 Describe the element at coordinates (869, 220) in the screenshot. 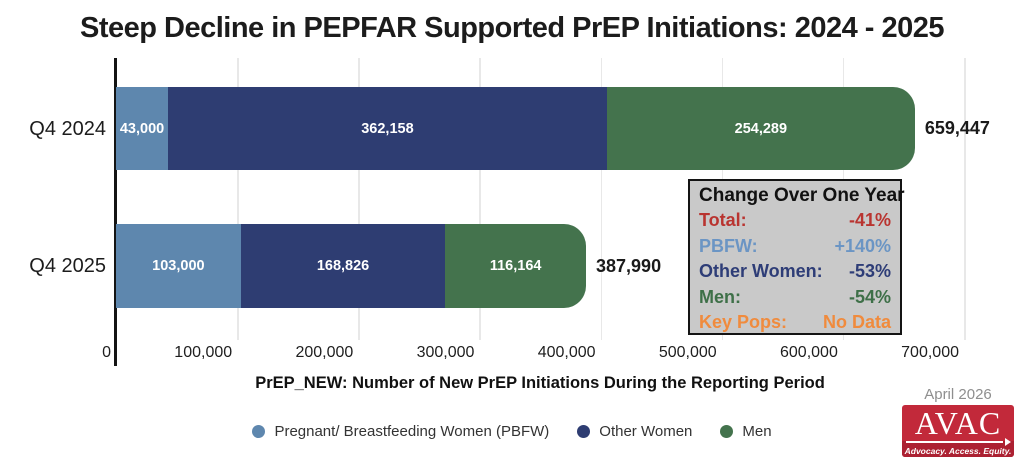

I see `change-row-value: -41%` at that location.